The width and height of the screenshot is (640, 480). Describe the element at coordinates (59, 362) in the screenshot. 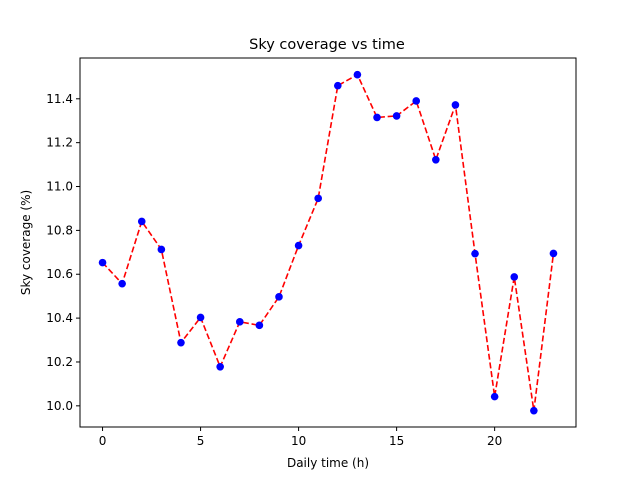

I see `y-tick-label: 10.2` at that location.